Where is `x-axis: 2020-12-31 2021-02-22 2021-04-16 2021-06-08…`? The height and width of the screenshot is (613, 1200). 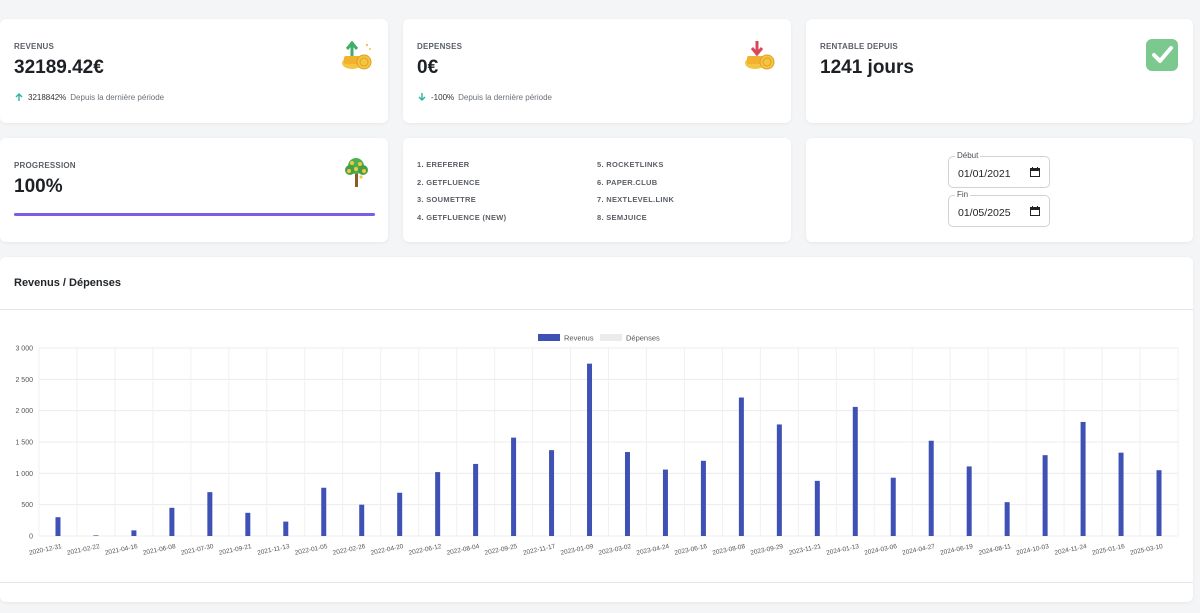
x-axis: 2020-12-31 2021-02-22 2021-04-16 2021-06-08… is located at coordinates (595, 550).